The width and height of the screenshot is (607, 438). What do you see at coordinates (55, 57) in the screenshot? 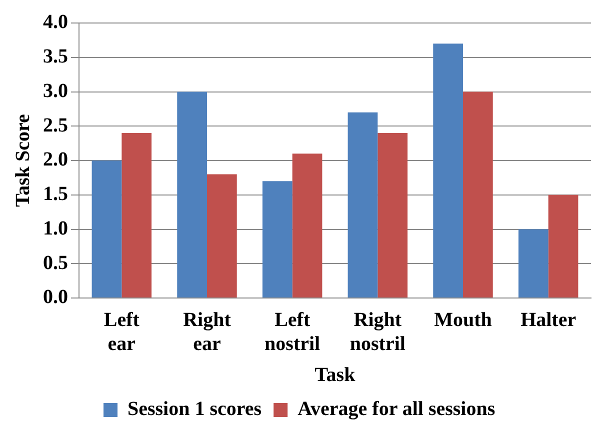
I see `y-tick-label: 3.5` at bounding box center [55, 57].